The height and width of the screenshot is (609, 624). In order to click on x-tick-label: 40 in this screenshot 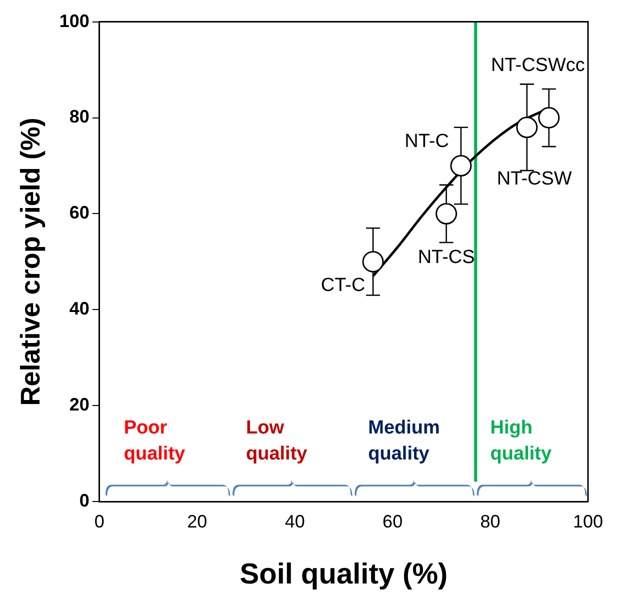, I will do `click(294, 521)`.